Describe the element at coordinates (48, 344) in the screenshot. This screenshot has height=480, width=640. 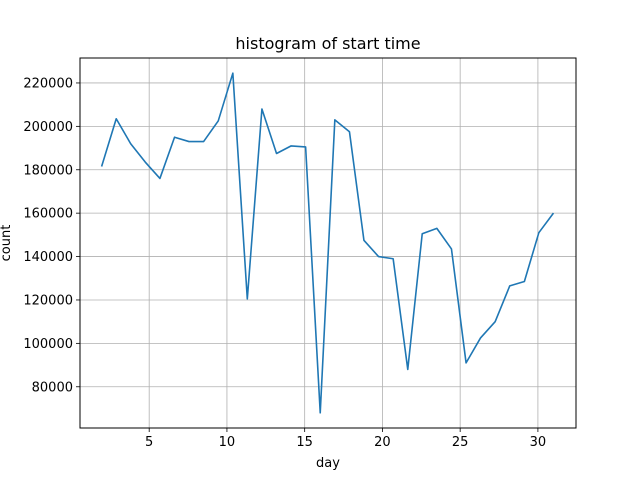
I see `y-tick-label: 100000` at that location.